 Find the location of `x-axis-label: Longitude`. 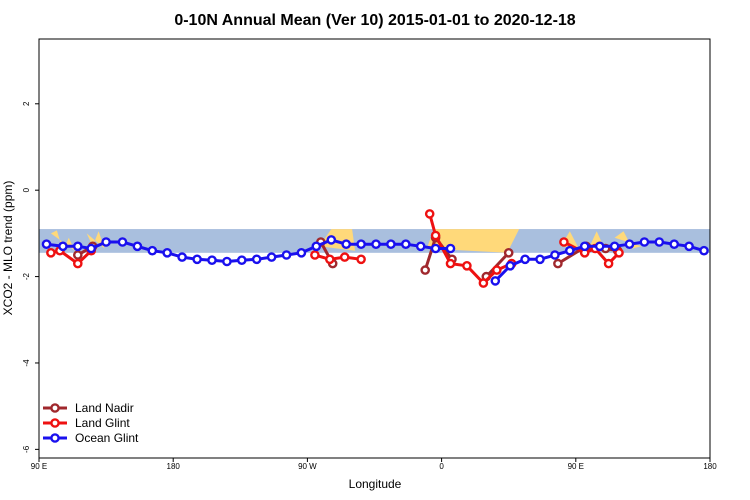

x-axis-label: Longitude is located at coordinates (375, 484).